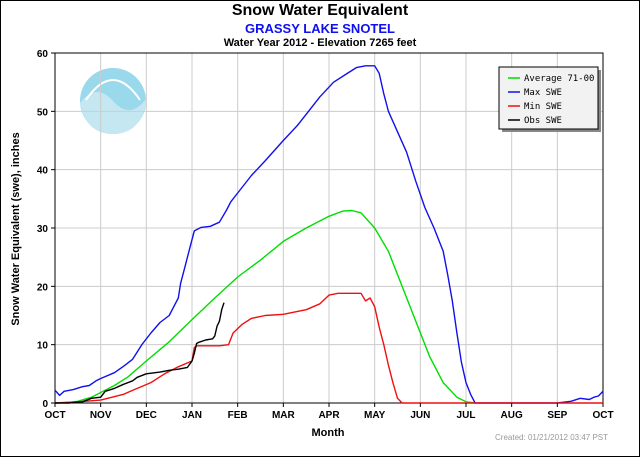  What do you see at coordinates (543, 121) in the screenshot?
I see `legend-label: Obs SWE` at bounding box center [543, 121].